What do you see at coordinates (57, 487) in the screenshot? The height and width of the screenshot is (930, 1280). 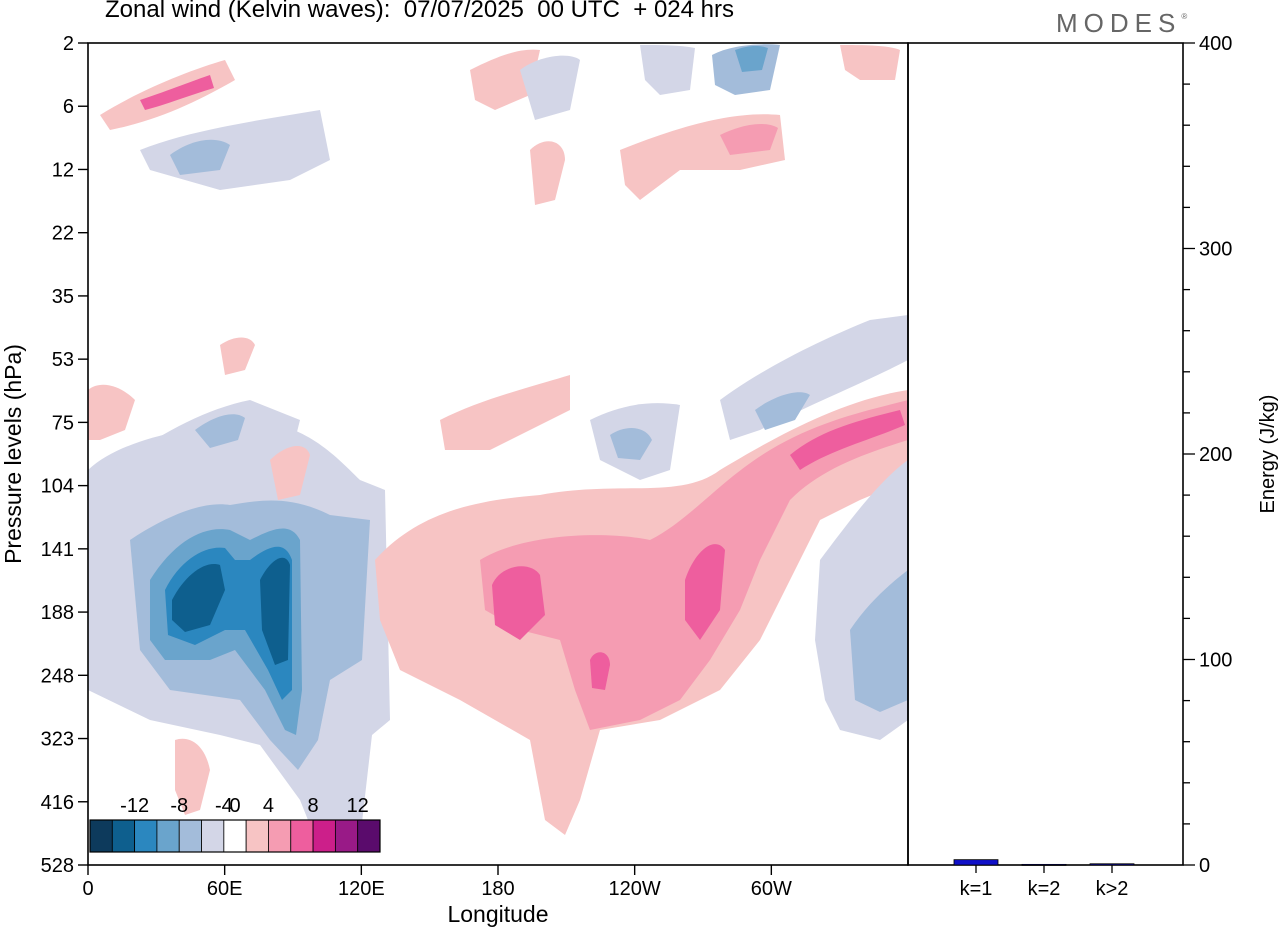 I see `y-tick-label: 104` at bounding box center [57, 487].